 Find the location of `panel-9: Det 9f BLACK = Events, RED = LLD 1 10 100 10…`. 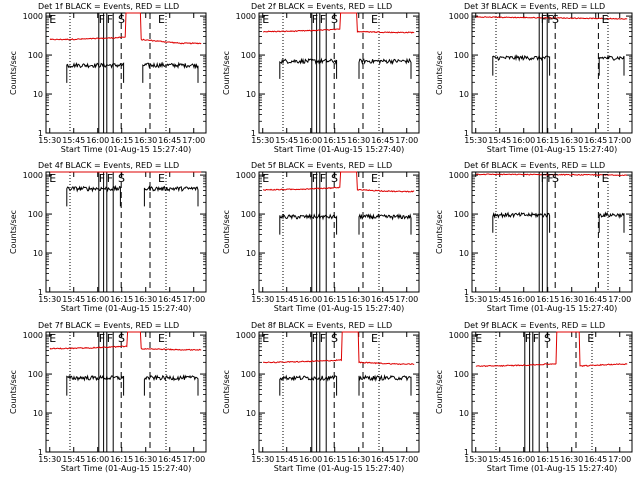

panel-9: Det 9f BLACK = Events, RED = LLD 1 10 100 10… is located at coordinates (534, 397).